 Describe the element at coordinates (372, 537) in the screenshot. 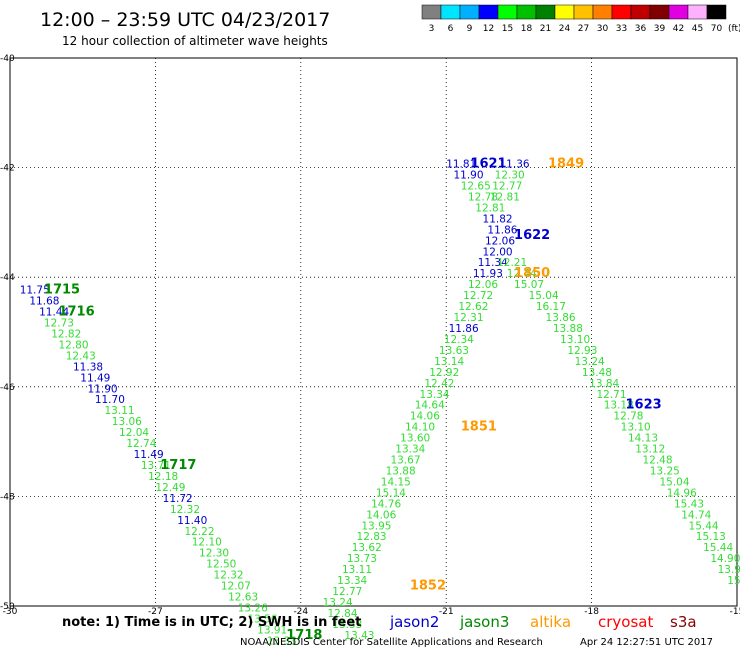

I see `wave-height-point: 12.83` at that location.